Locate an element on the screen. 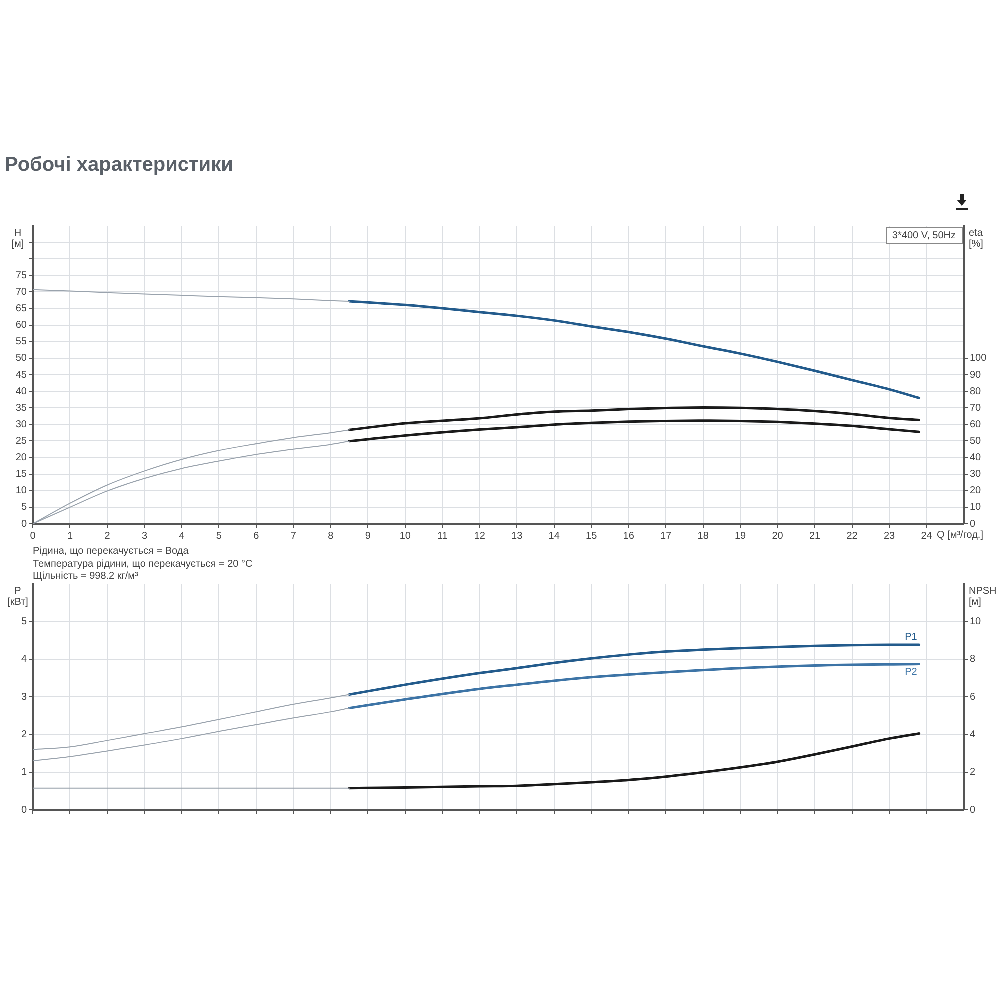 This screenshot has width=1000, height=1000. x-tick-label: 16 is located at coordinates (629, 536).